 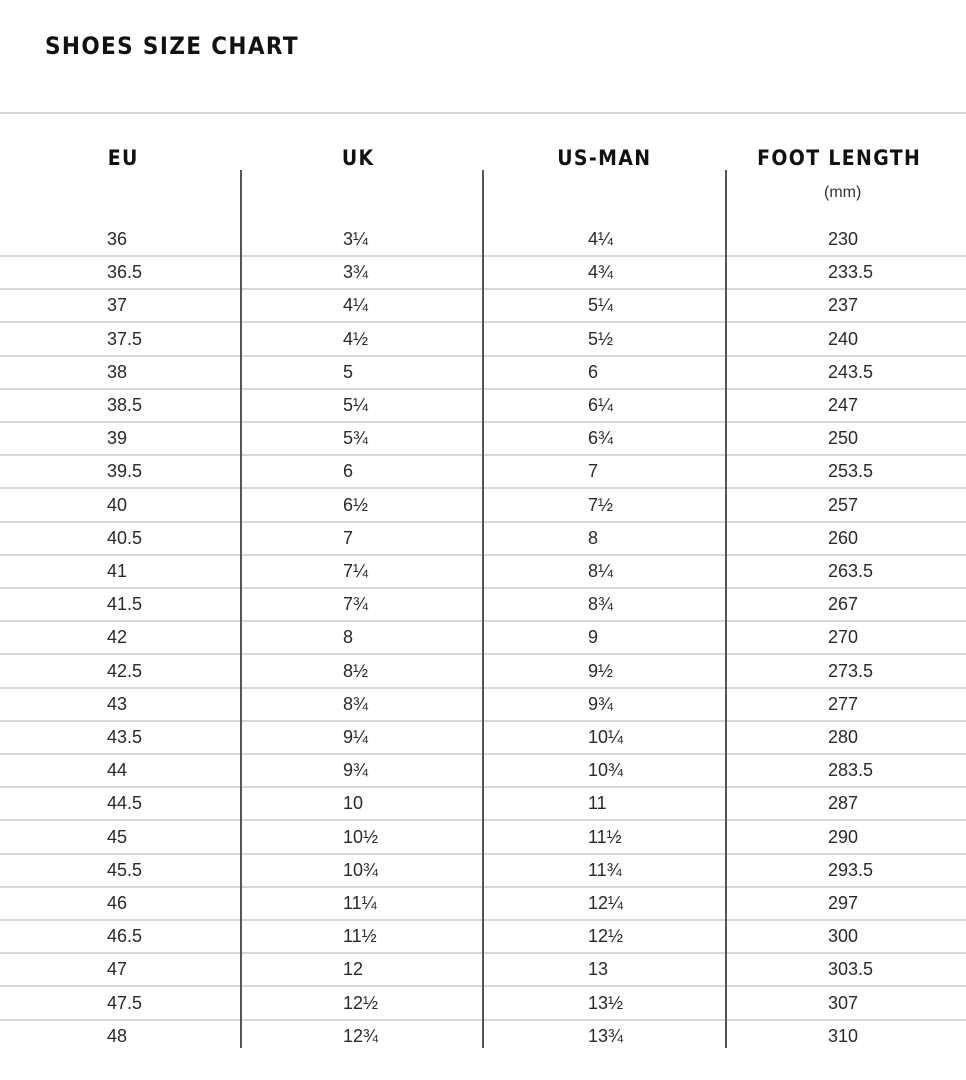 I want to click on cell-eu: 44.5, so click(x=125, y=803).